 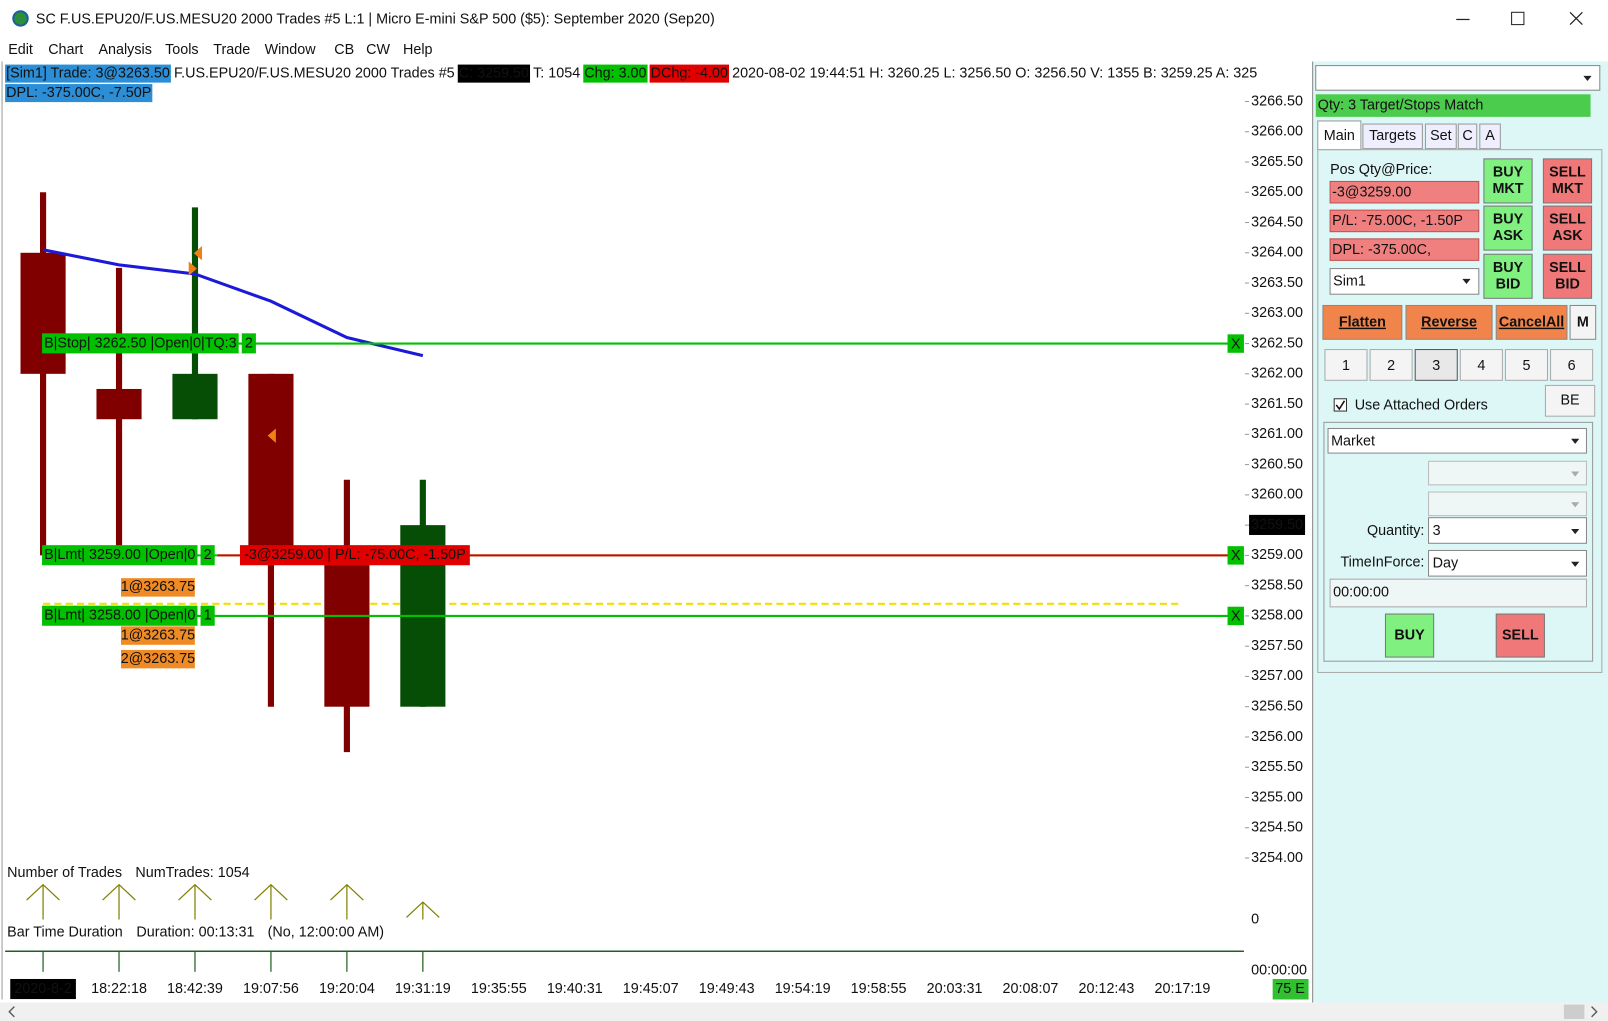 I want to click on menu-item: CB, so click(x=344, y=50).